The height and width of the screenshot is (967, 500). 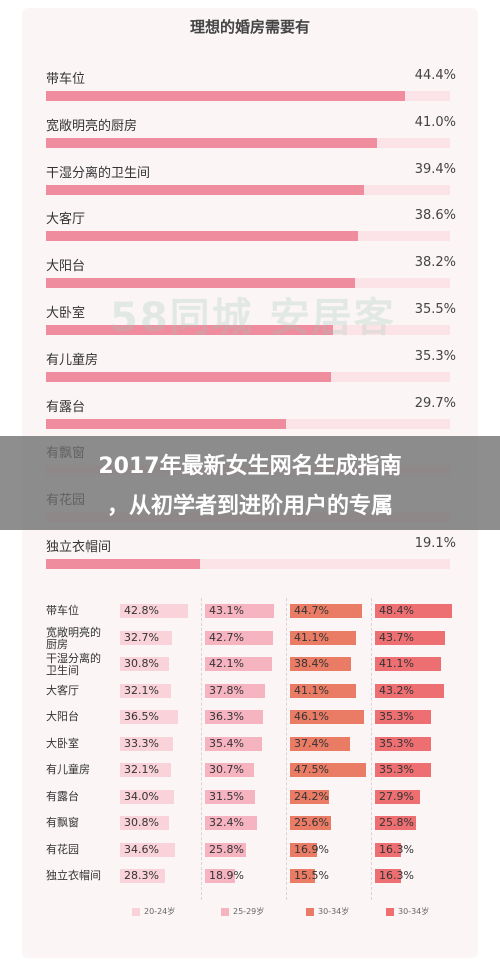 What do you see at coordinates (62, 670) in the screenshot?
I see `row-label-line: 卫生间` at bounding box center [62, 670].